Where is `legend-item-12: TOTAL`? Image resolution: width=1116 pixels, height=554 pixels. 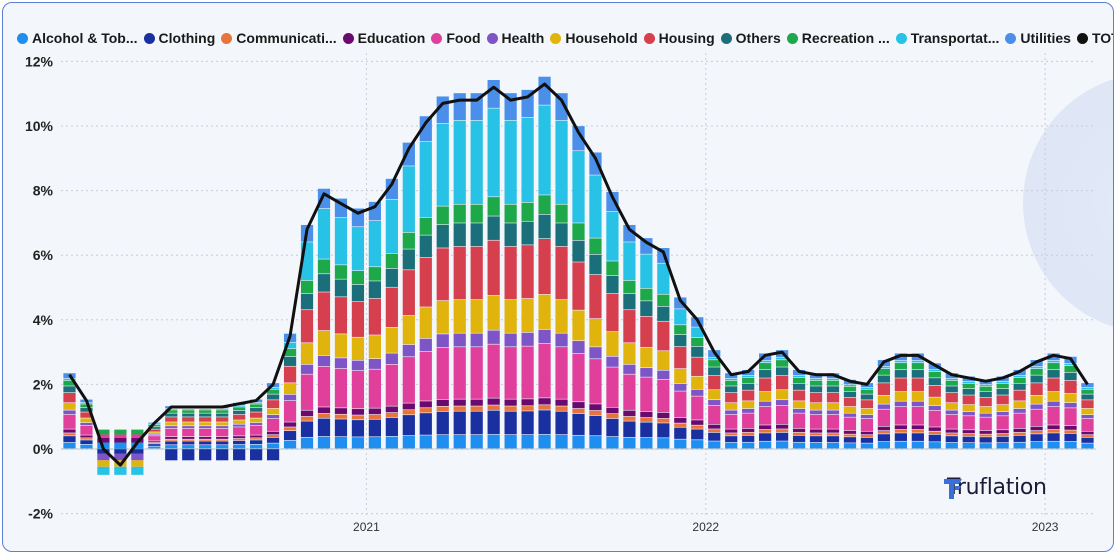 legend-item-12: TOTAL is located at coordinates (1094, 38).